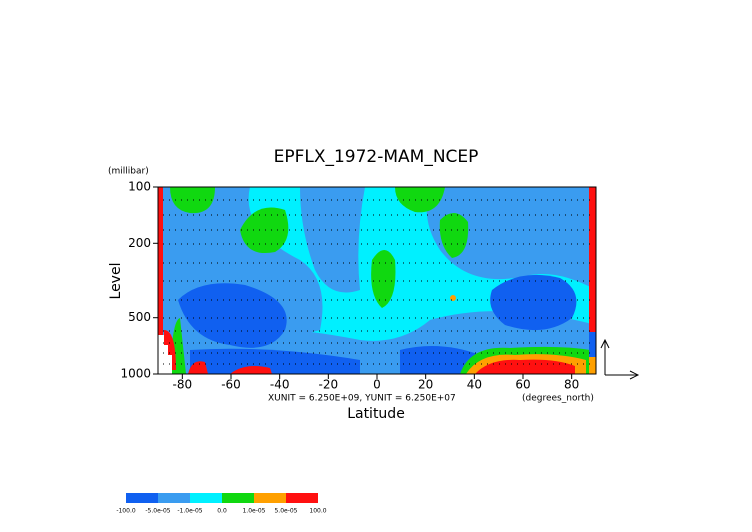  I want to click on x-tick-label: 60, so click(522, 385).